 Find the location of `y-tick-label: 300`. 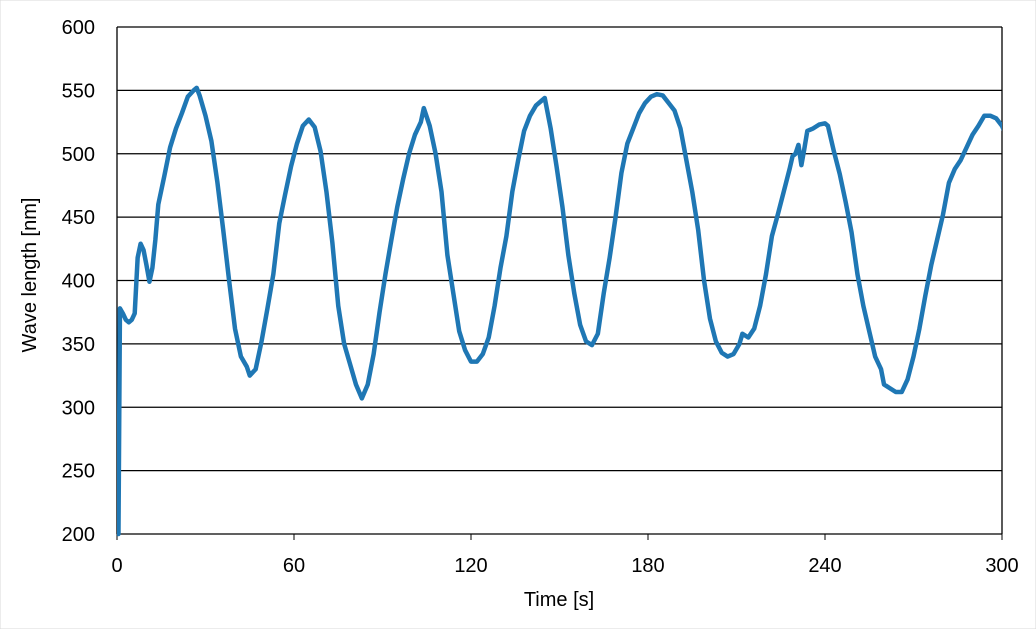

y-tick-label: 300 is located at coordinates (78, 408).